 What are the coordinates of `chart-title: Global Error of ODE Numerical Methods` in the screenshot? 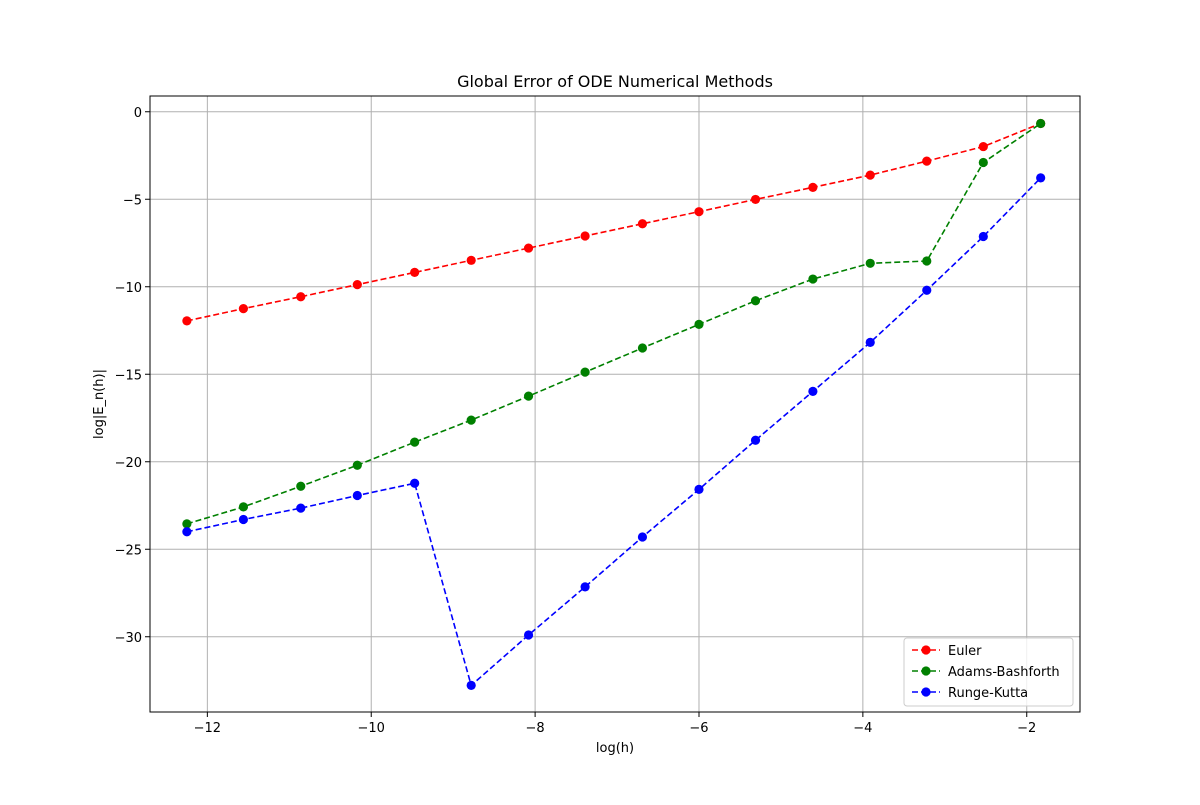 It's located at (615, 81).